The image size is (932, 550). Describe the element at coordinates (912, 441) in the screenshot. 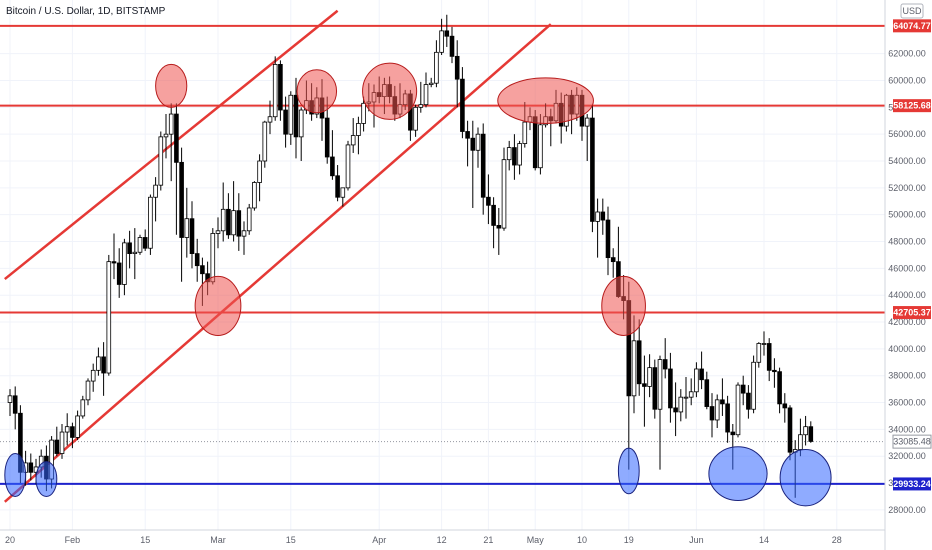

I see `current-price-tag` at that location.